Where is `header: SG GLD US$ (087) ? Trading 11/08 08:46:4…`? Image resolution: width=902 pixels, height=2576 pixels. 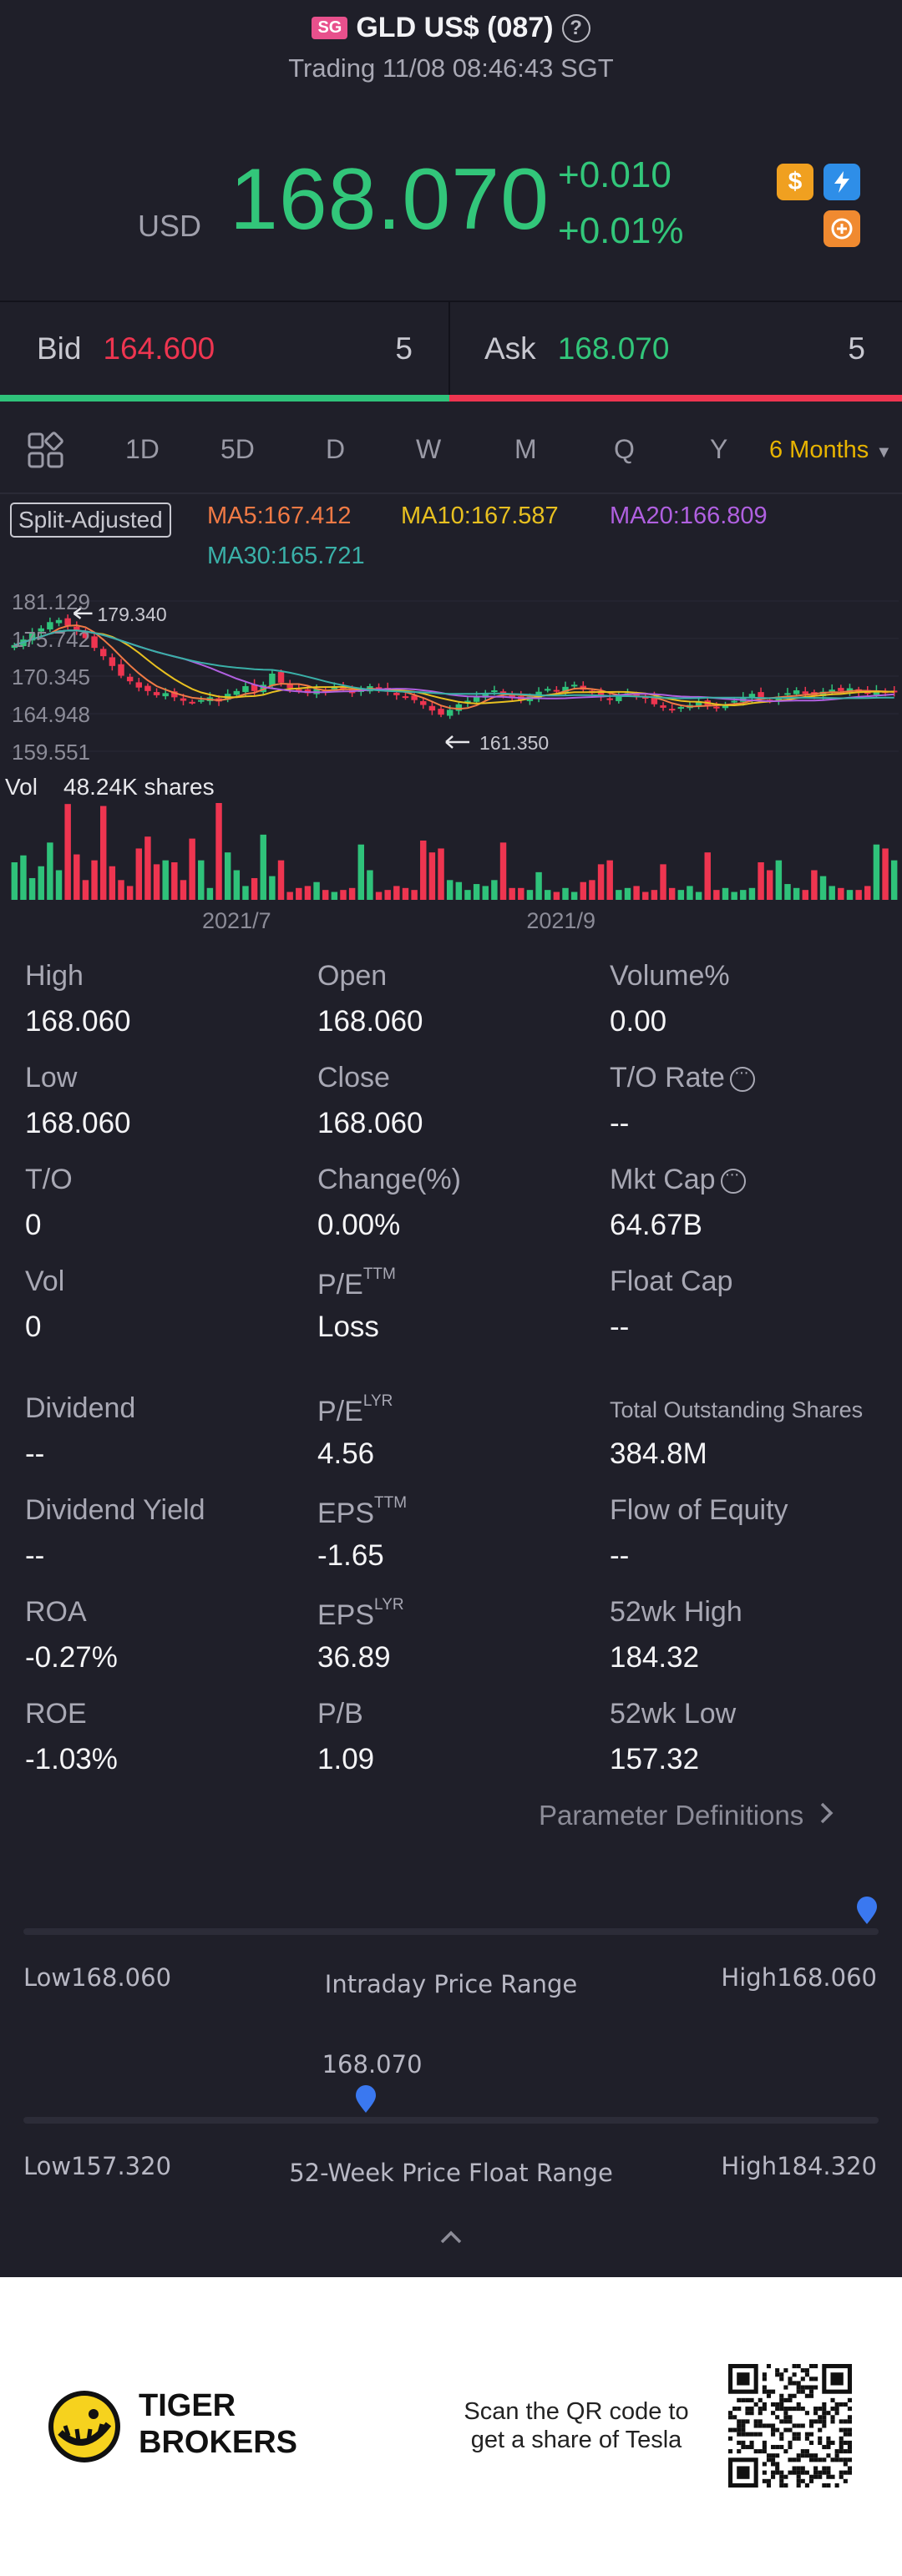 header: SG GLD US$ (087) ? Trading 11/08 08:46:4… is located at coordinates (451, 69).